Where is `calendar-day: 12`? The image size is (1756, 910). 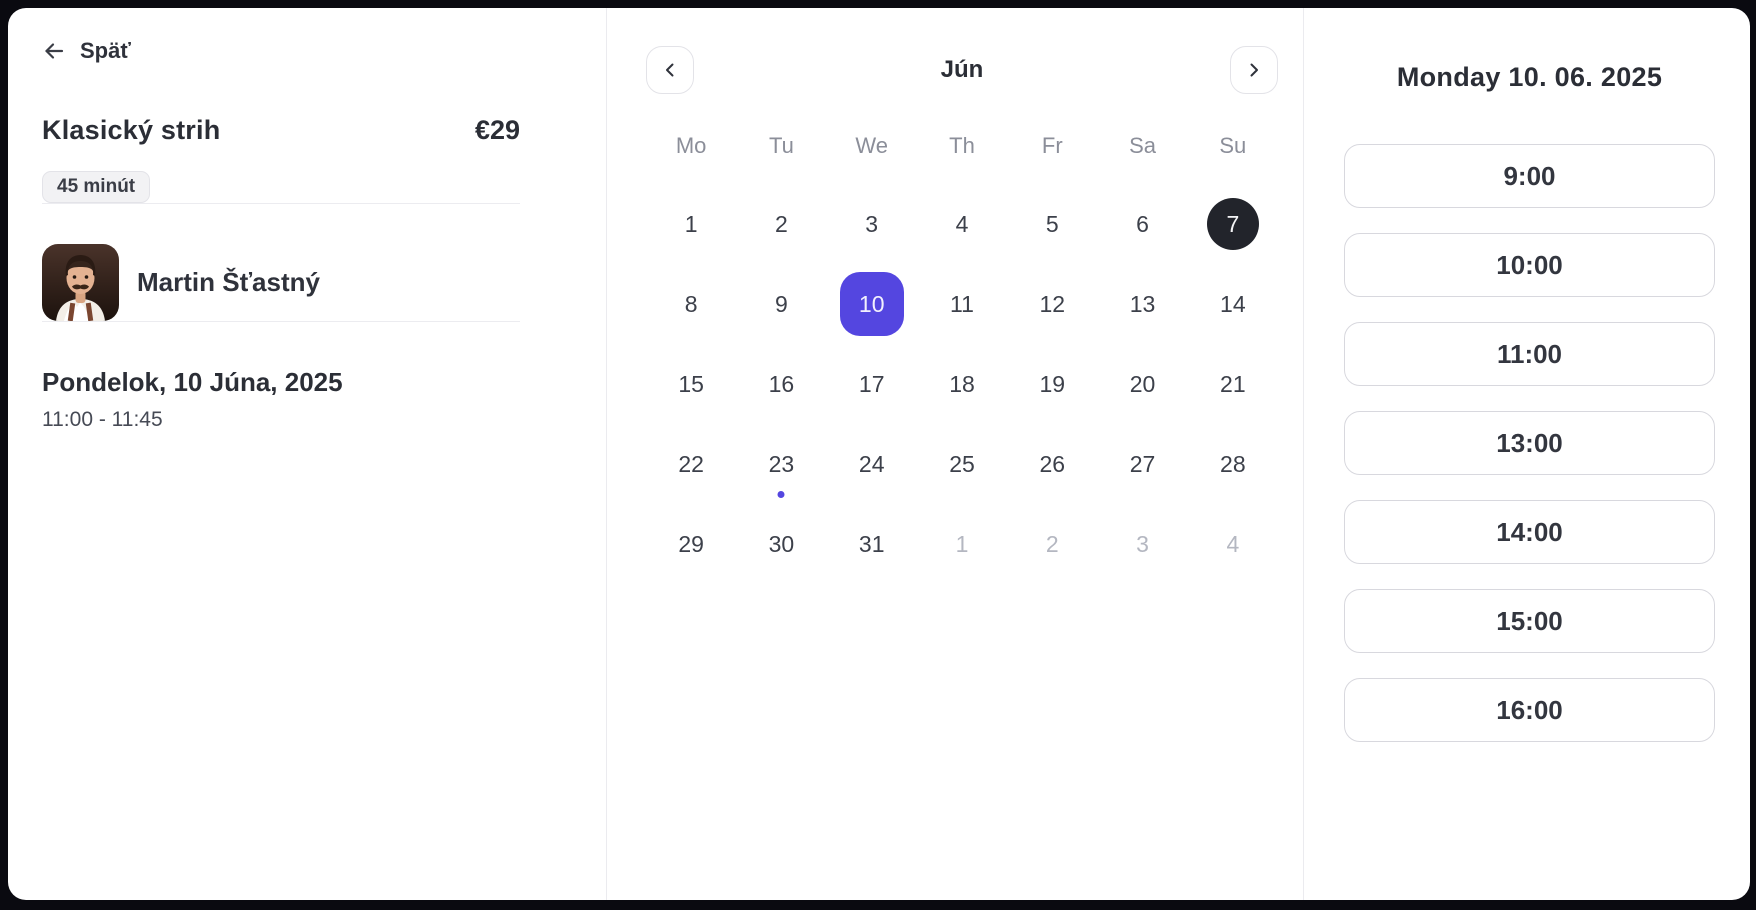
calendar-day: 12 is located at coordinates (1052, 303).